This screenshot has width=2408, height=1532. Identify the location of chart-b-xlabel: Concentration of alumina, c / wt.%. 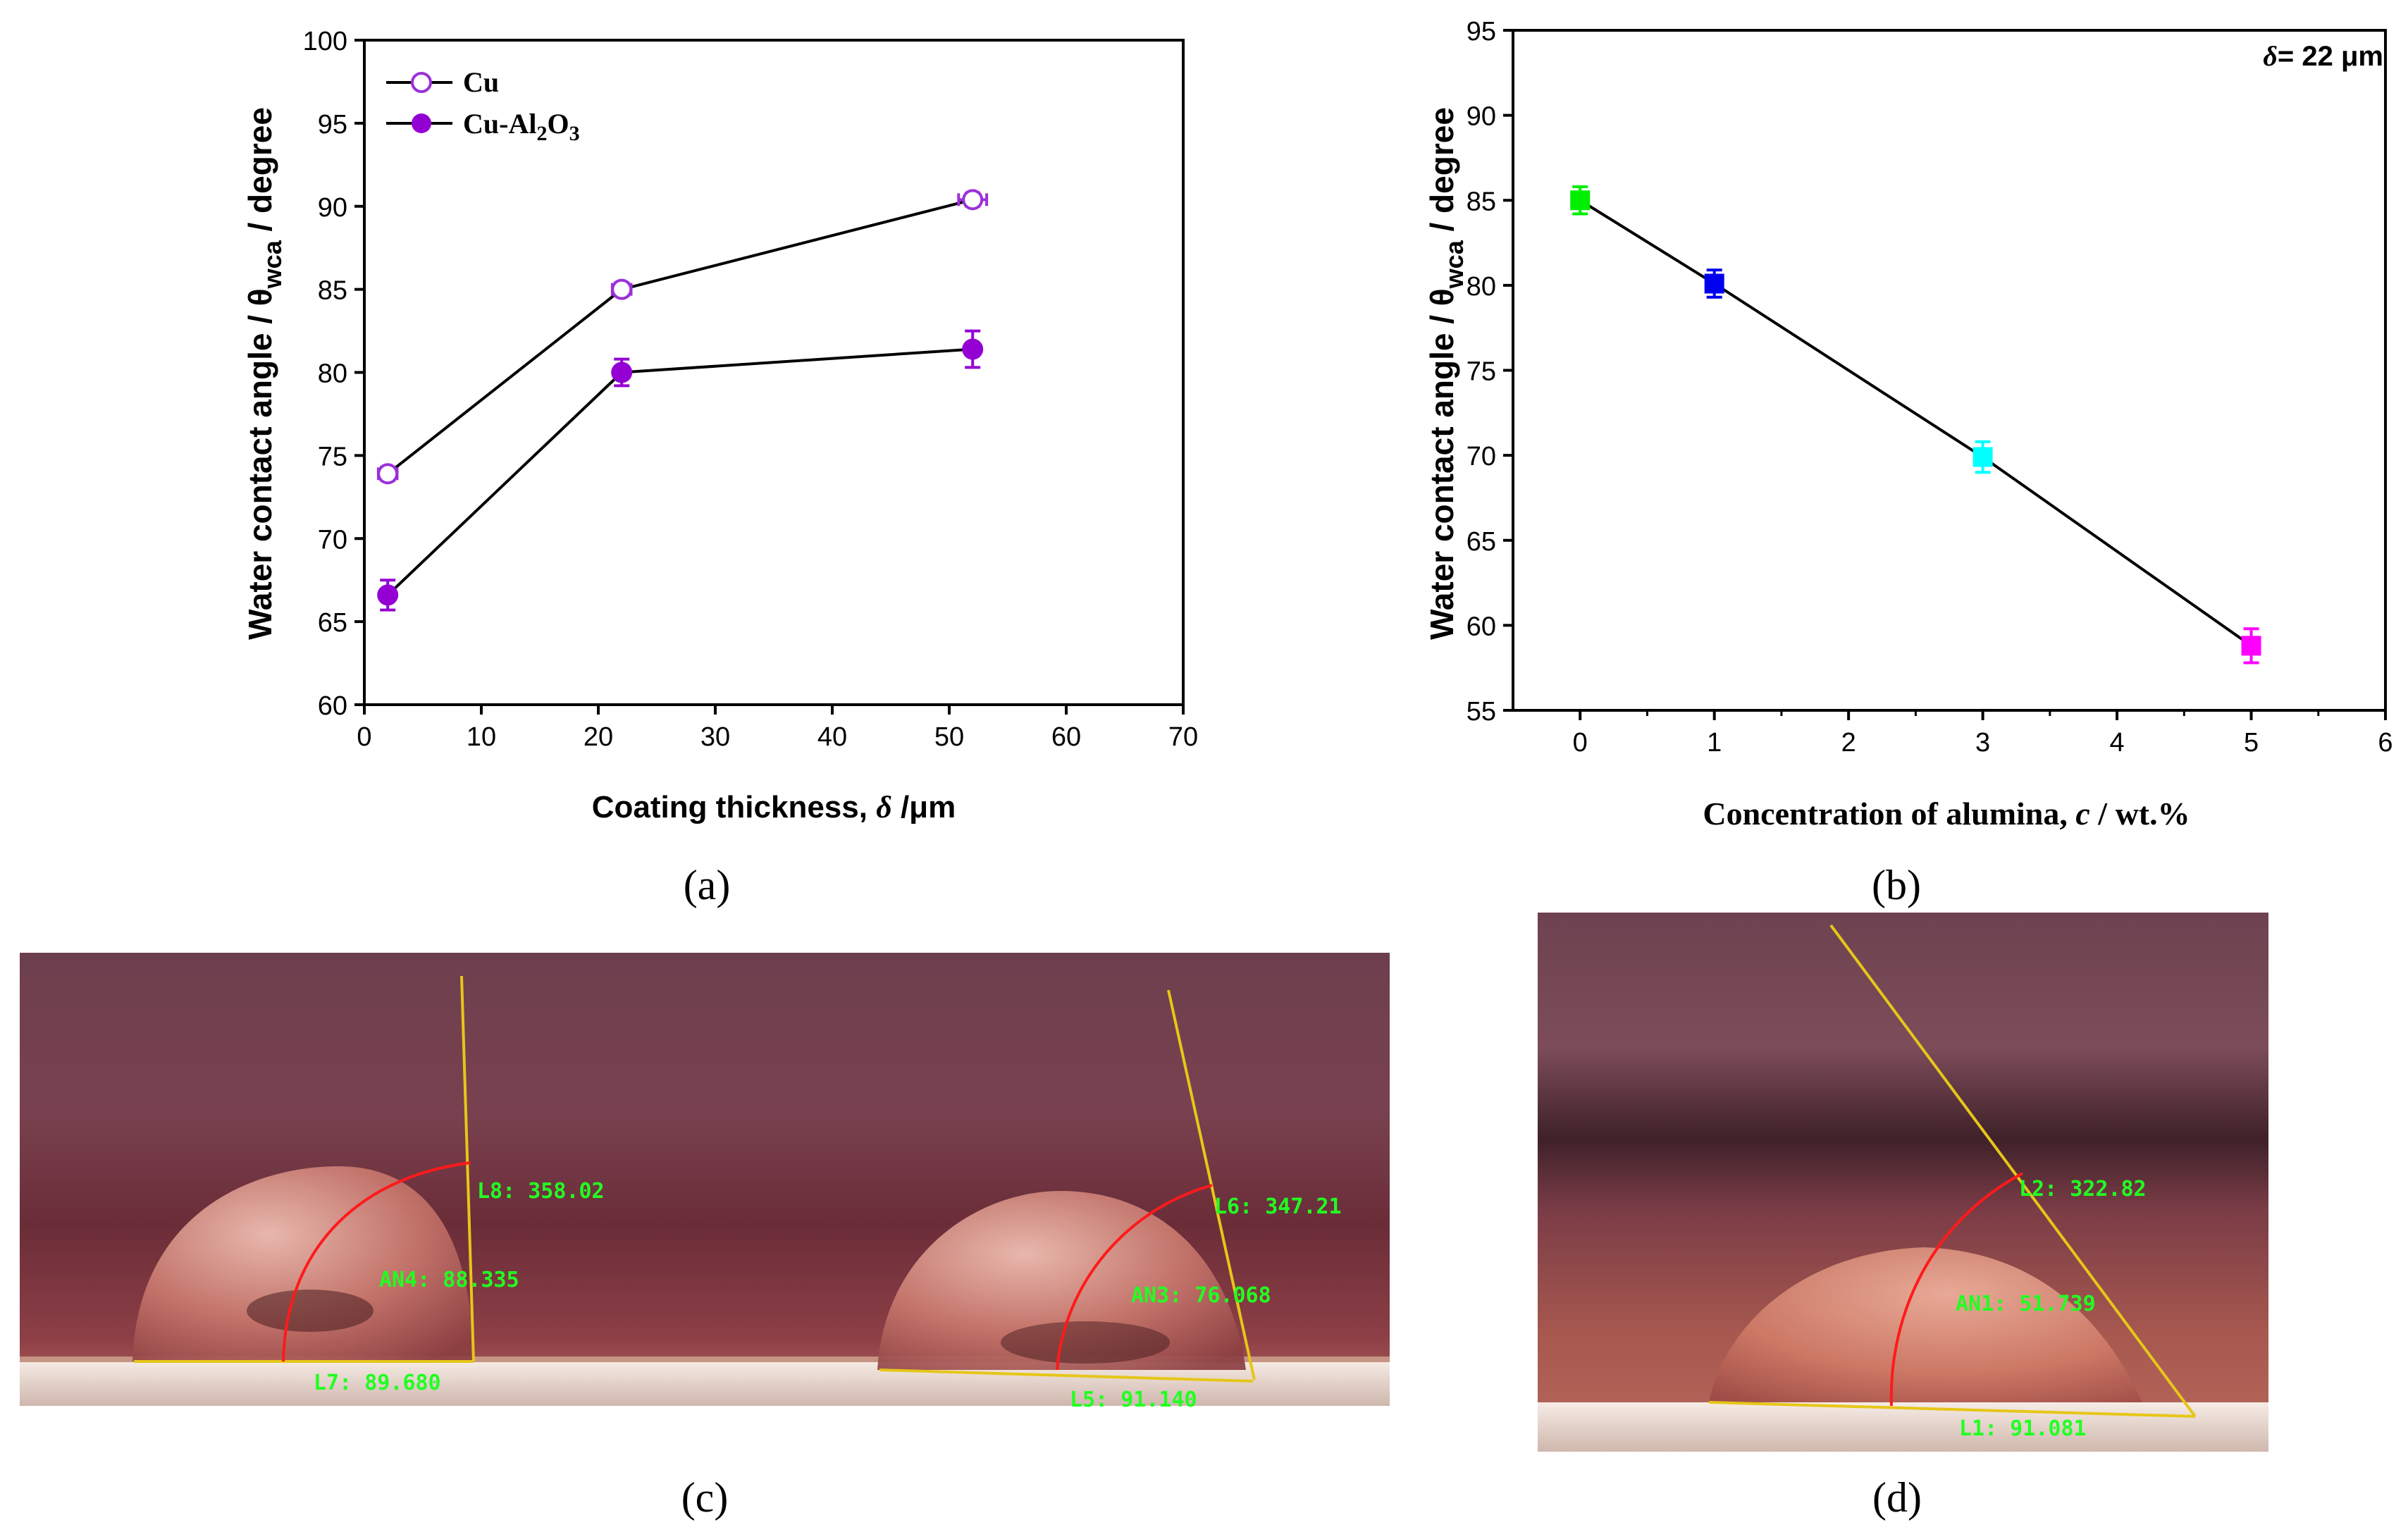
(1946, 814).